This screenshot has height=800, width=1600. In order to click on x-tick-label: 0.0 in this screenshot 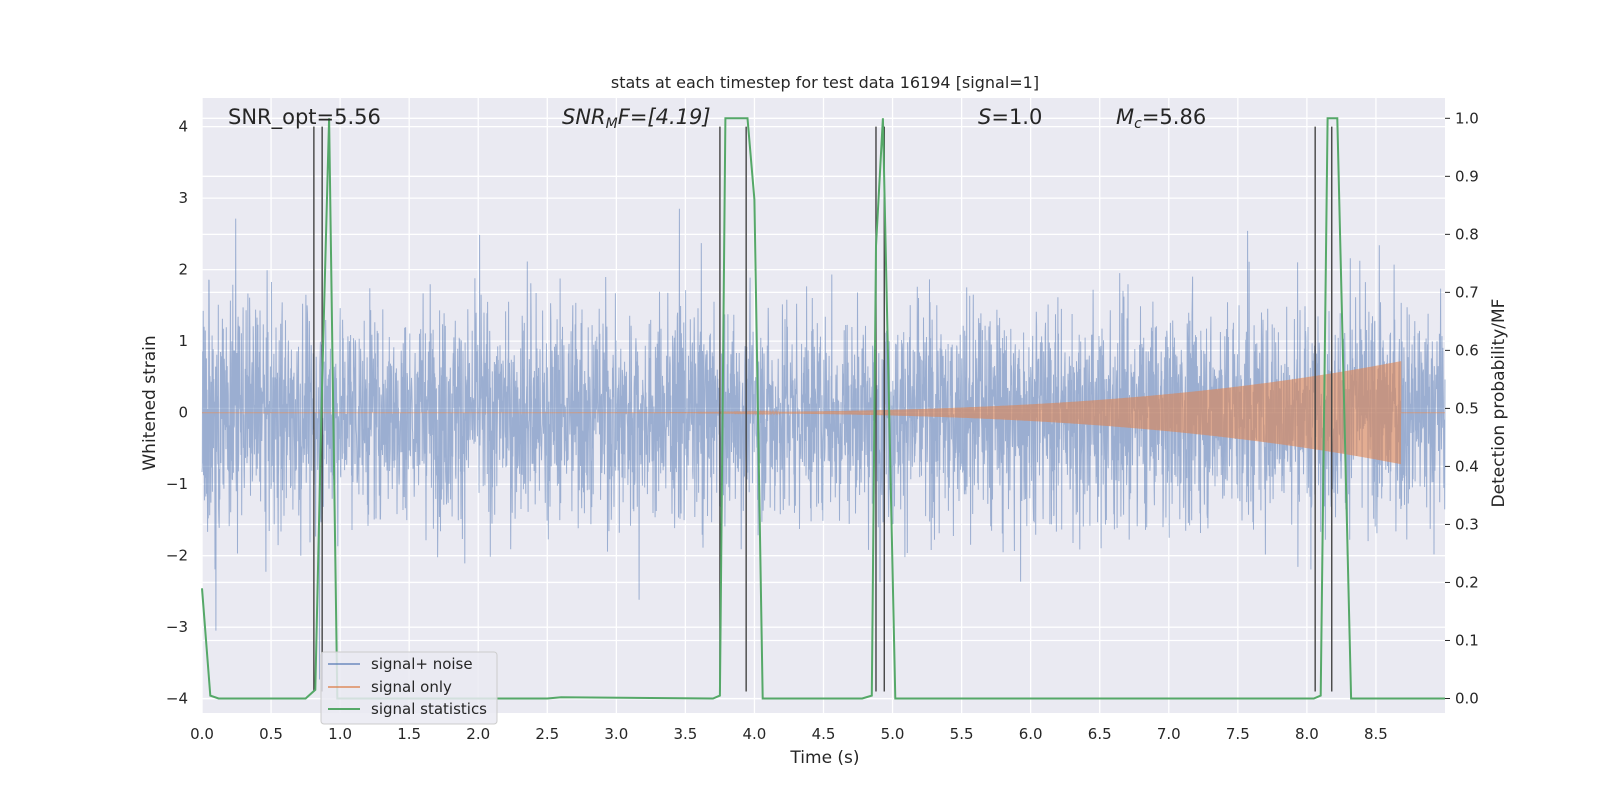, I will do `click(202, 734)`.